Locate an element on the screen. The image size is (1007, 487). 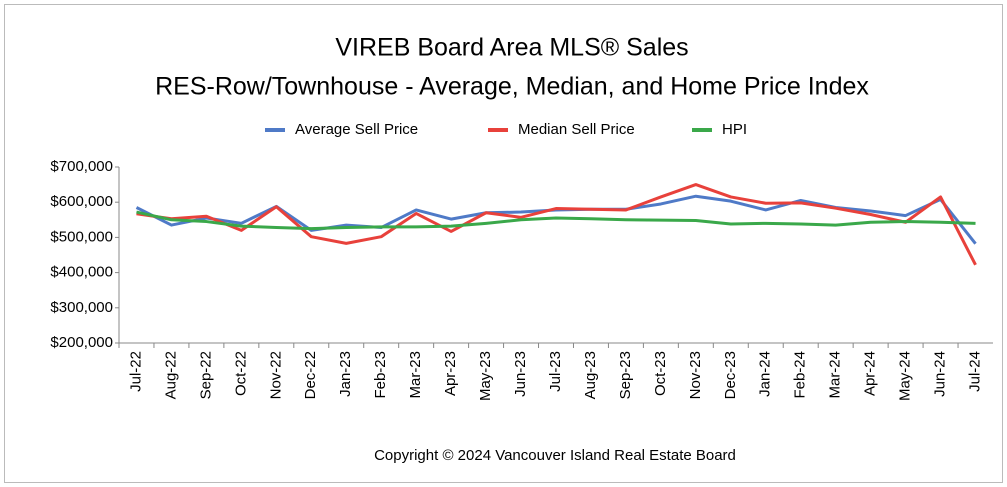
x-tick-label: Oct-23 is located at coordinates (660, 373).